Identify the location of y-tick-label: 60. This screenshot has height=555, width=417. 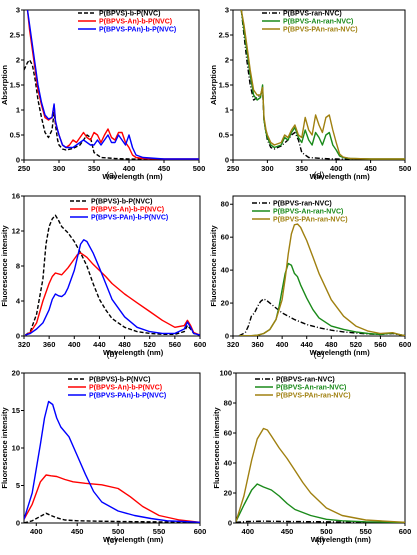
(228, 433).